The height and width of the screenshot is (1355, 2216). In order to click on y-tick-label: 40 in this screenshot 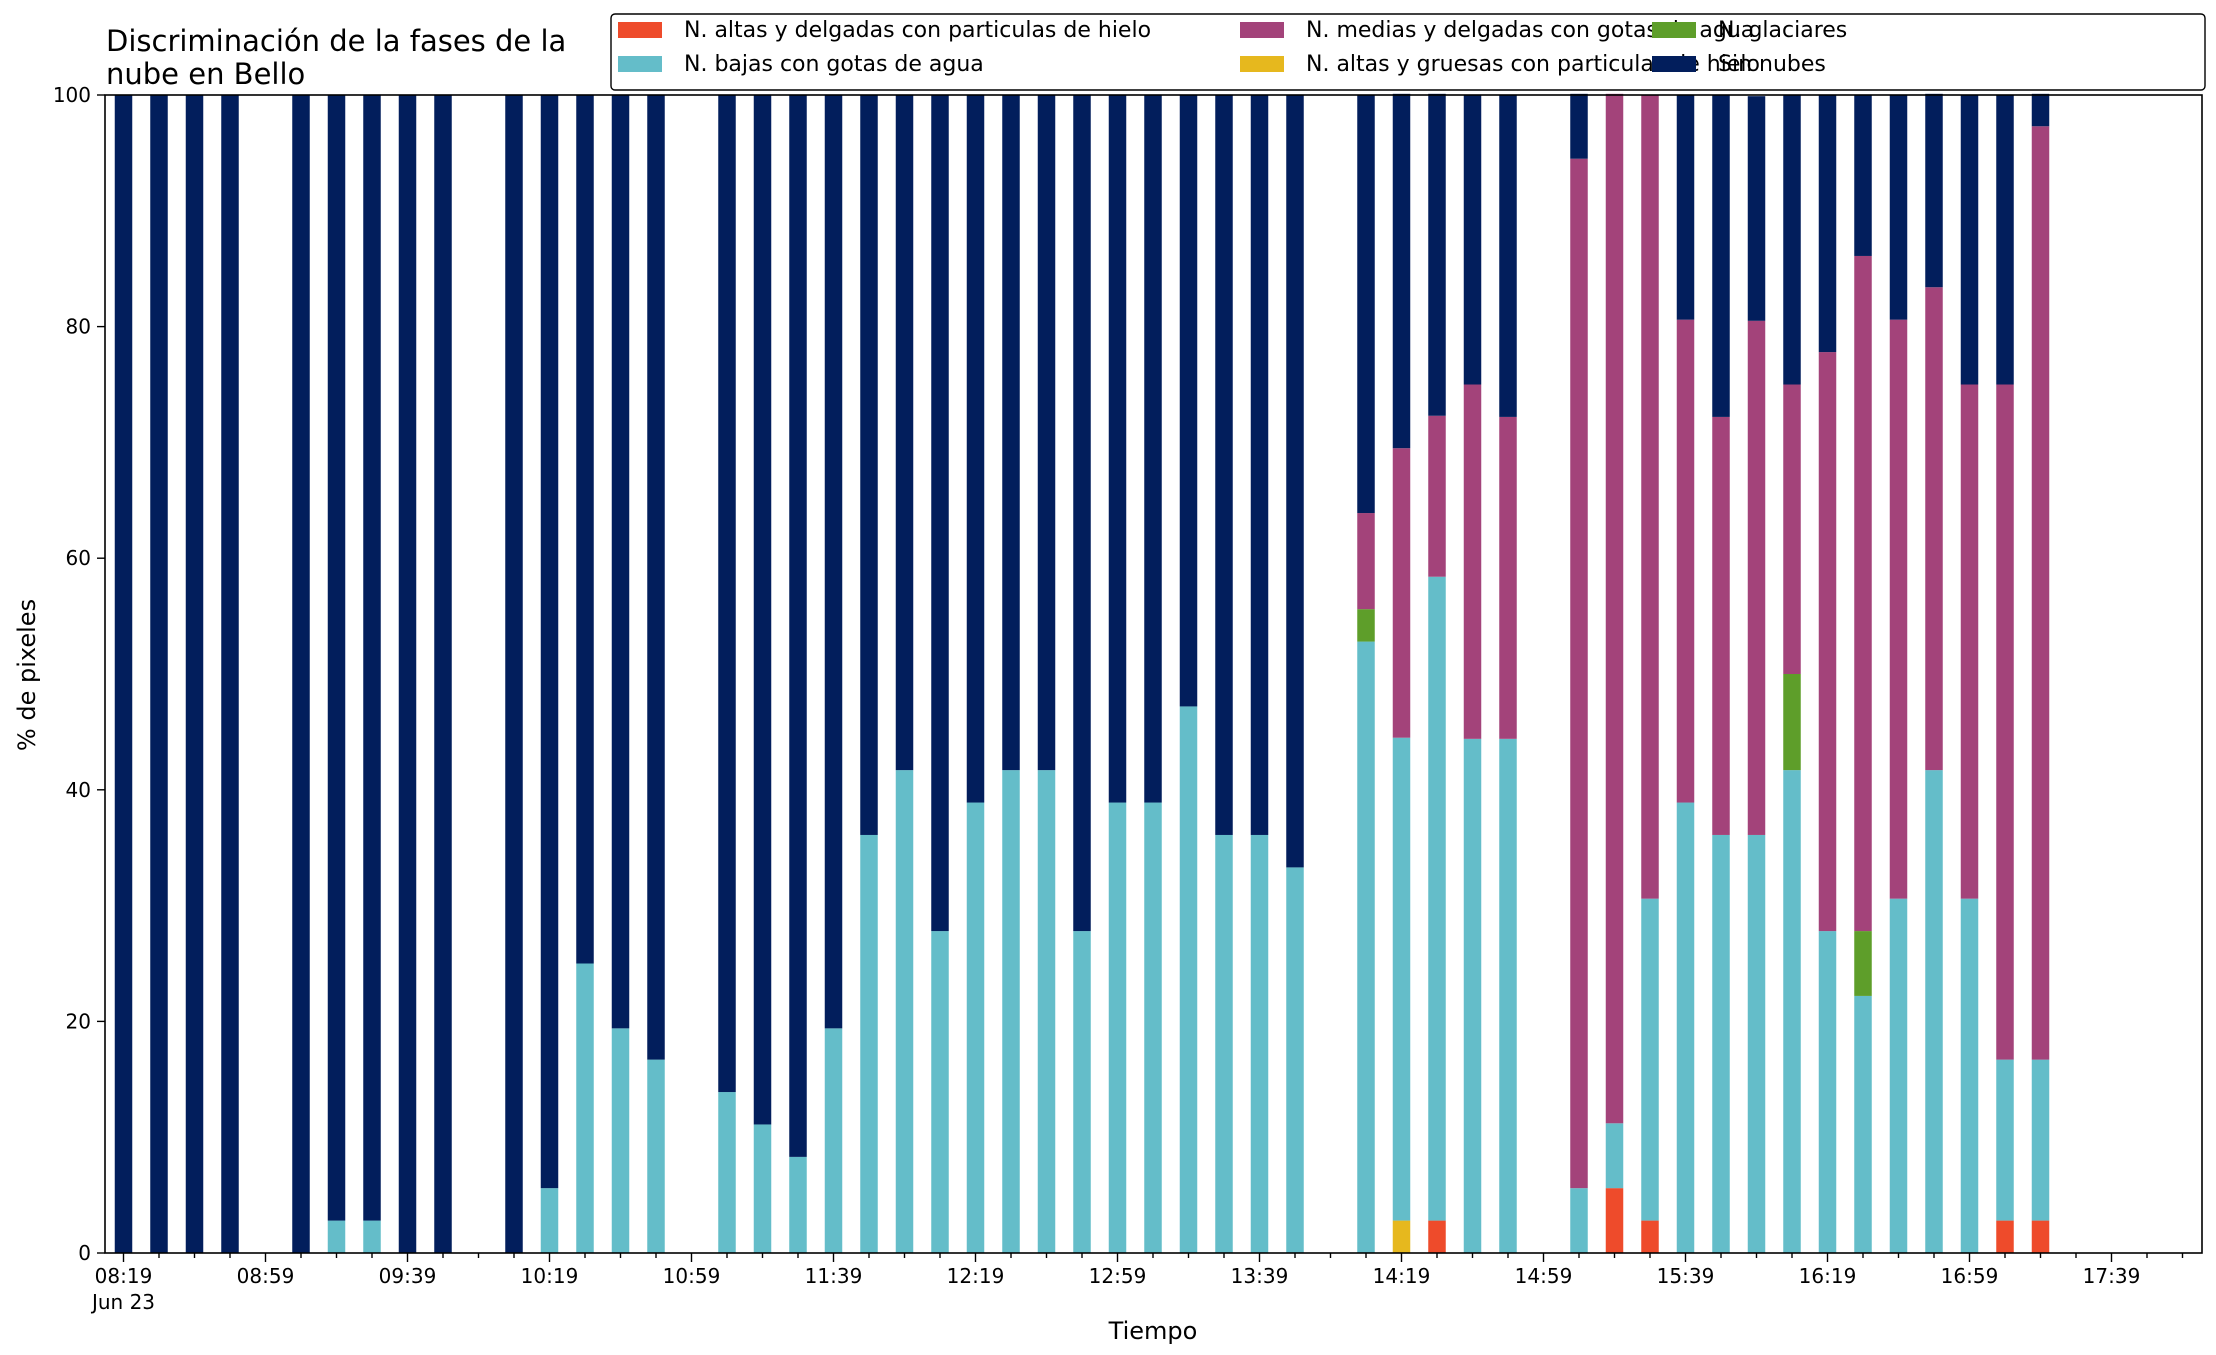, I will do `click(78, 790)`.